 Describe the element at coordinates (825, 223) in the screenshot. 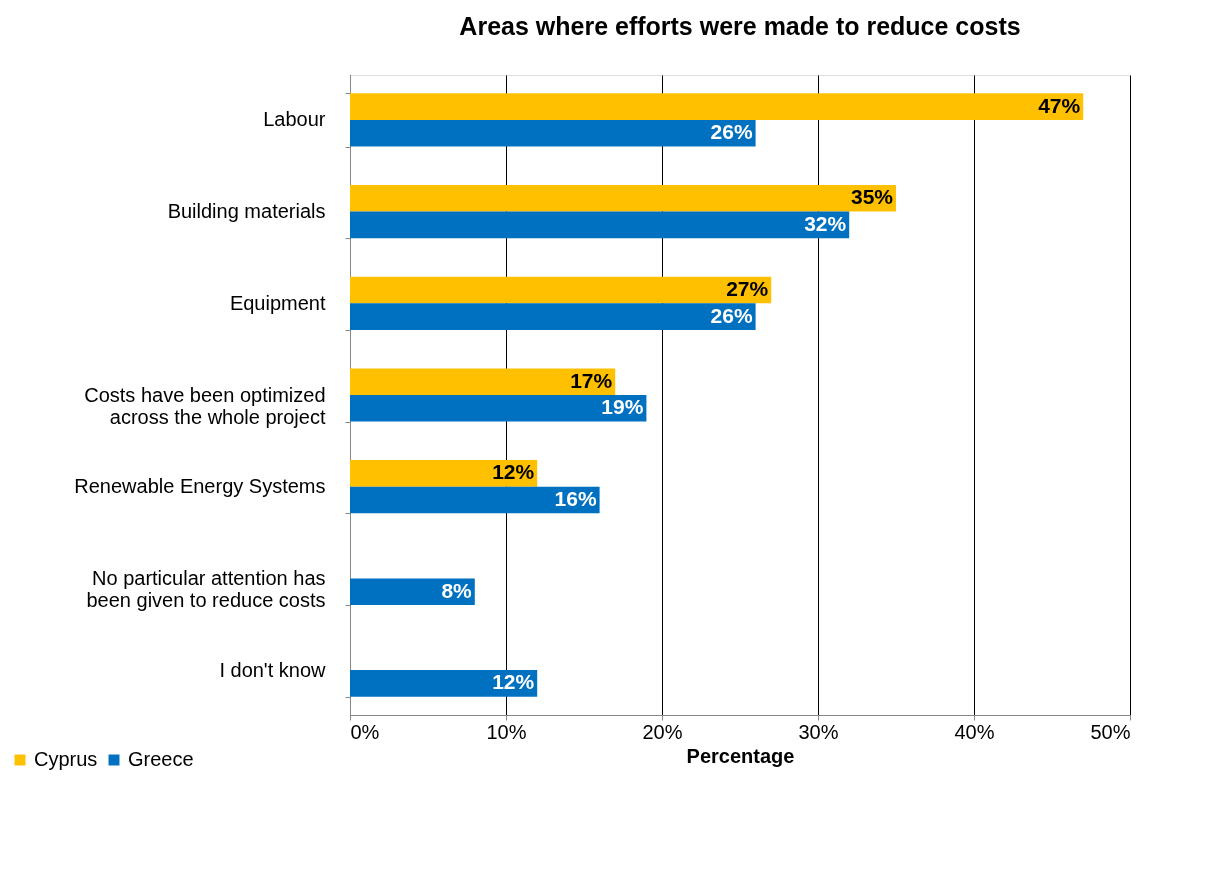

I see `data-label: 32%` at that location.